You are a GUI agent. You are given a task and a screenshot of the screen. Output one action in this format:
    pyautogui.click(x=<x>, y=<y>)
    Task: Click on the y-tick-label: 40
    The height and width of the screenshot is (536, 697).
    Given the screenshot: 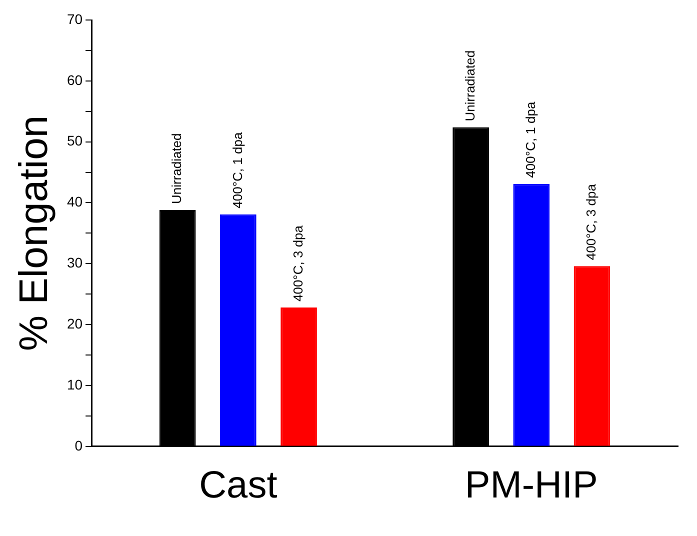 What is the action you would take?
    pyautogui.click(x=74, y=202)
    